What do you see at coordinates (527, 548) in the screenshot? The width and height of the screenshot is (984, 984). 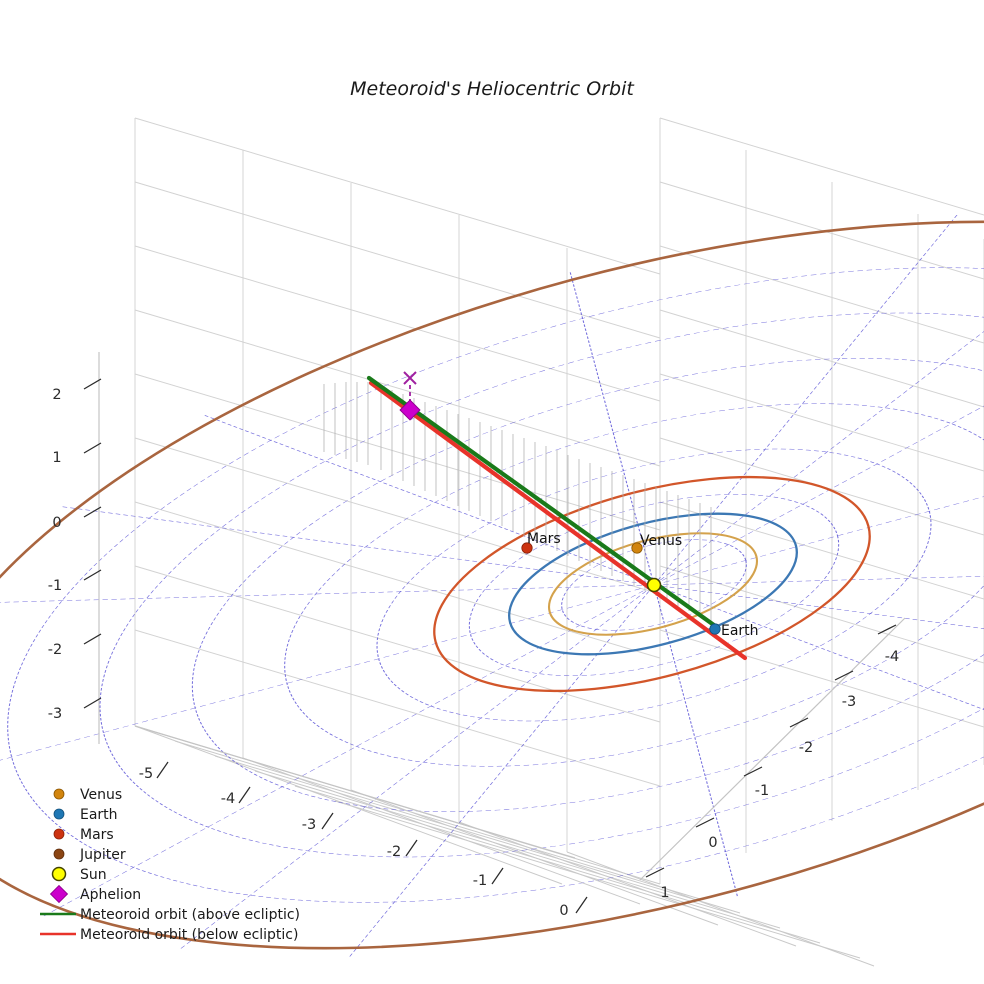 I see `mars-marker` at bounding box center [527, 548].